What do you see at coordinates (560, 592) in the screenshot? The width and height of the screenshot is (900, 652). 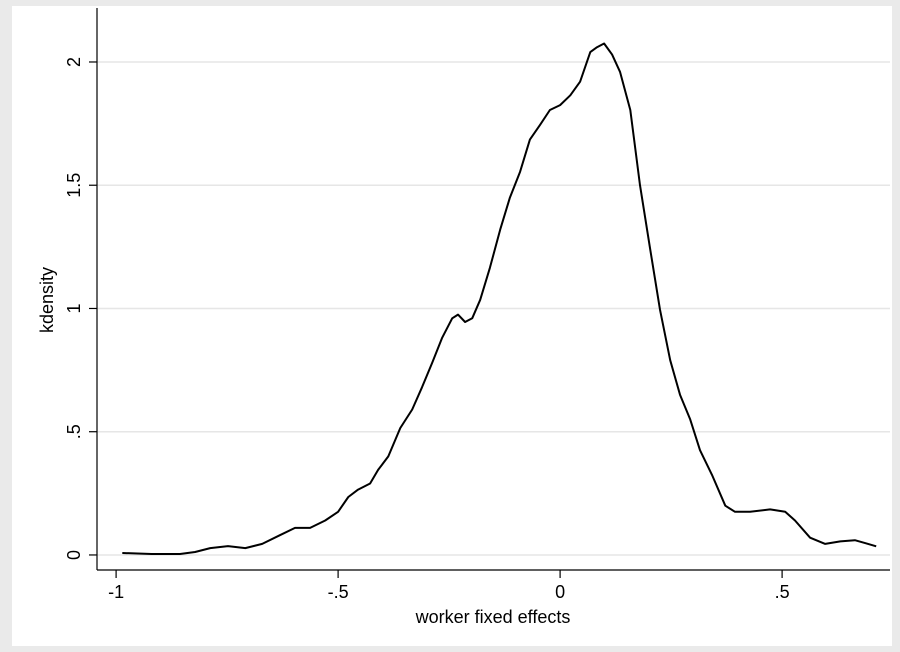 I see `x-tick-label: 0` at bounding box center [560, 592].